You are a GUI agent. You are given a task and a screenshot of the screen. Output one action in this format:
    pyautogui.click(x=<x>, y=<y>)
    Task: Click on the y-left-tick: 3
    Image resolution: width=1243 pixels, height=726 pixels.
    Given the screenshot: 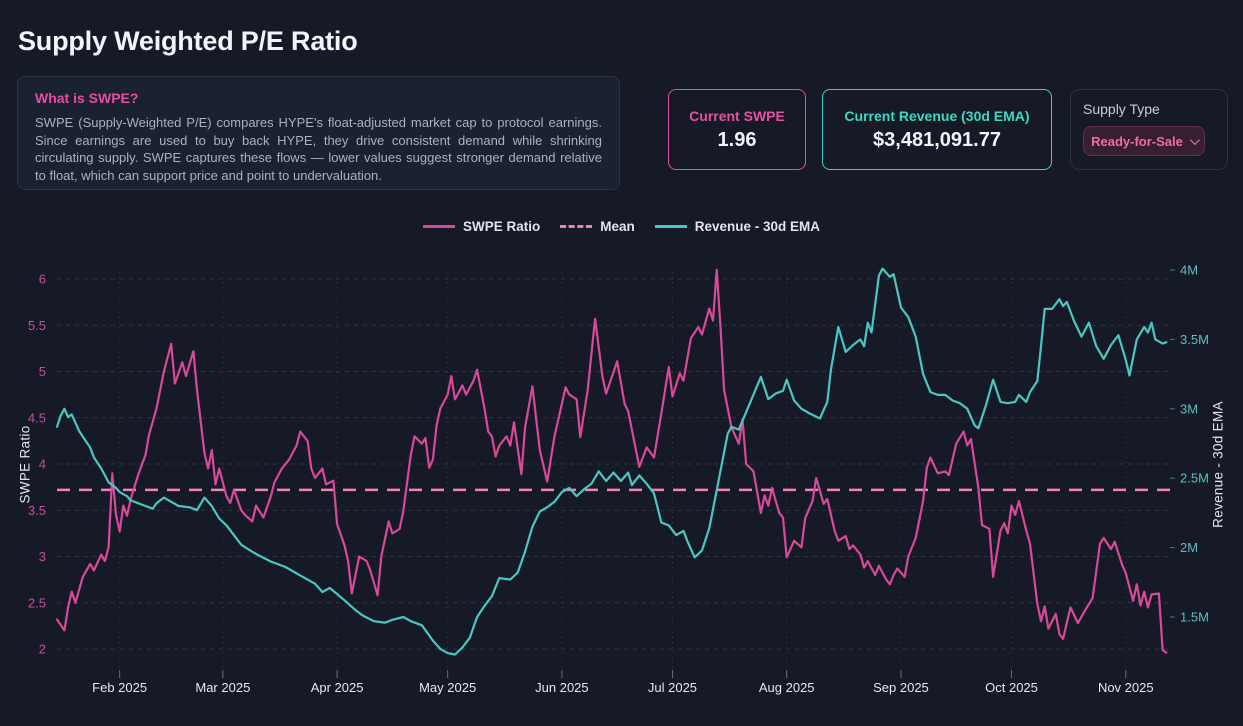 What is the action you would take?
    pyautogui.click(x=42, y=556)
    